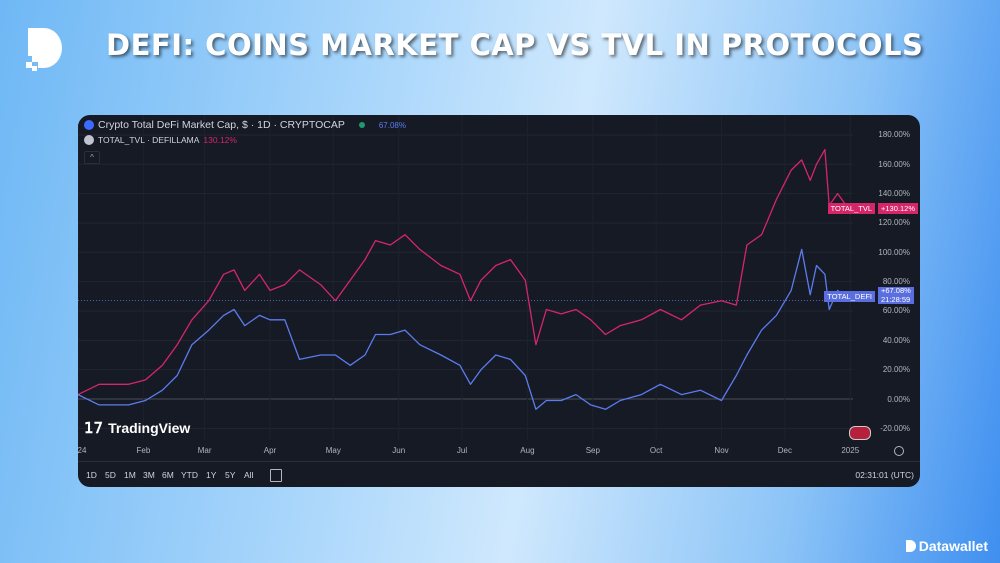  I want to click on market-status-icon, so click(361, 125).